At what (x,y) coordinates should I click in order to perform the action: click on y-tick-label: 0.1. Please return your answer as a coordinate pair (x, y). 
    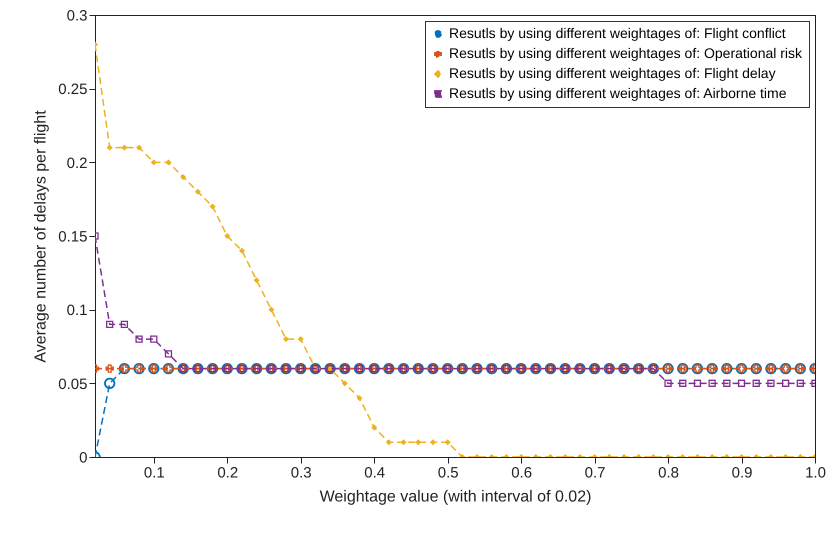
    Looking at the image, I should click on (77, 311).